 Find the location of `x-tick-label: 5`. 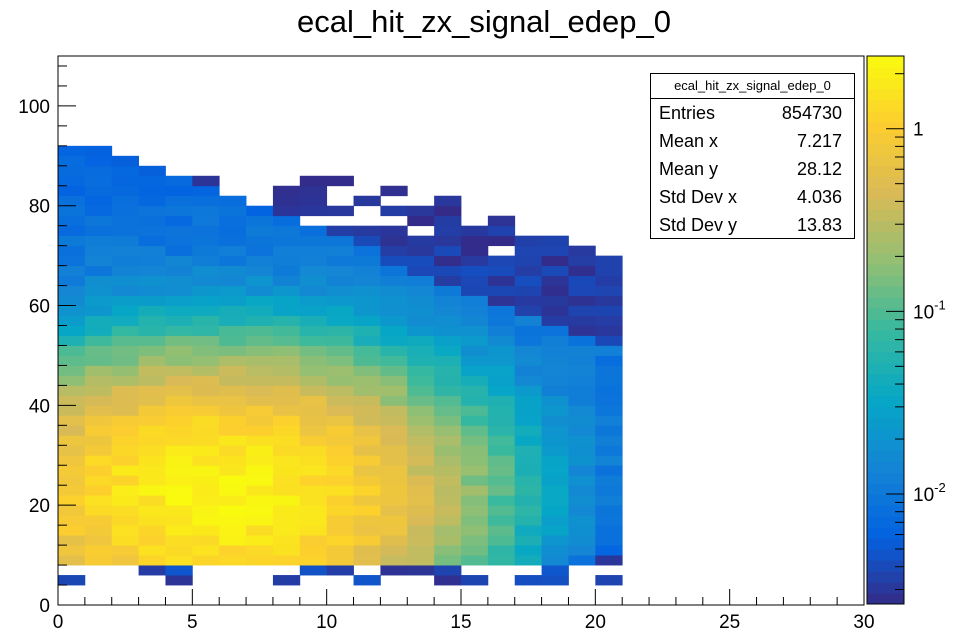

x-tick-label: 5 is located at coordinates (192, 622).